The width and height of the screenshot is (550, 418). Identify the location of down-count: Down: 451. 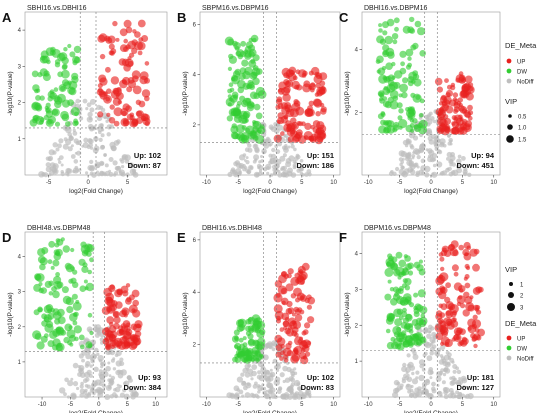
(475, 165).